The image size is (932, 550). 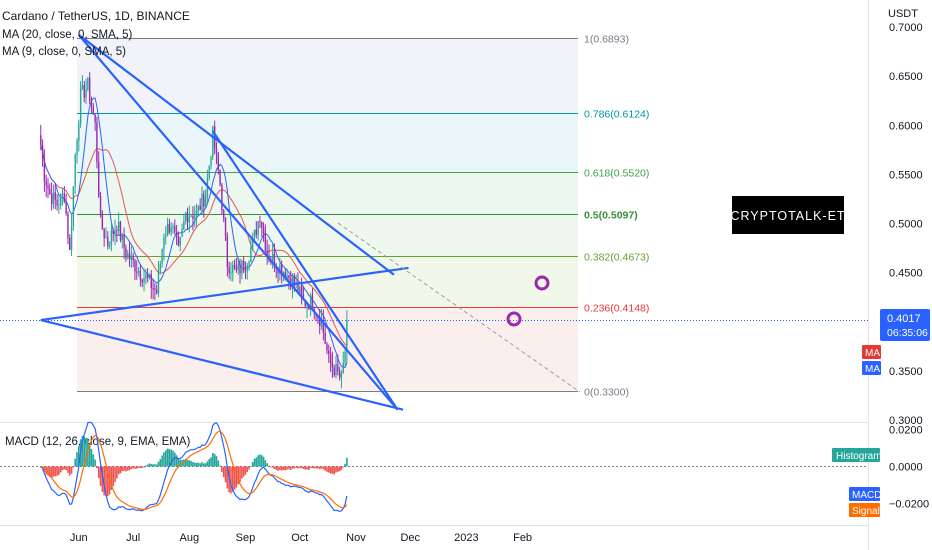 I want to click on macd-tick-label: 0.0200, so click(x=906, y=431).